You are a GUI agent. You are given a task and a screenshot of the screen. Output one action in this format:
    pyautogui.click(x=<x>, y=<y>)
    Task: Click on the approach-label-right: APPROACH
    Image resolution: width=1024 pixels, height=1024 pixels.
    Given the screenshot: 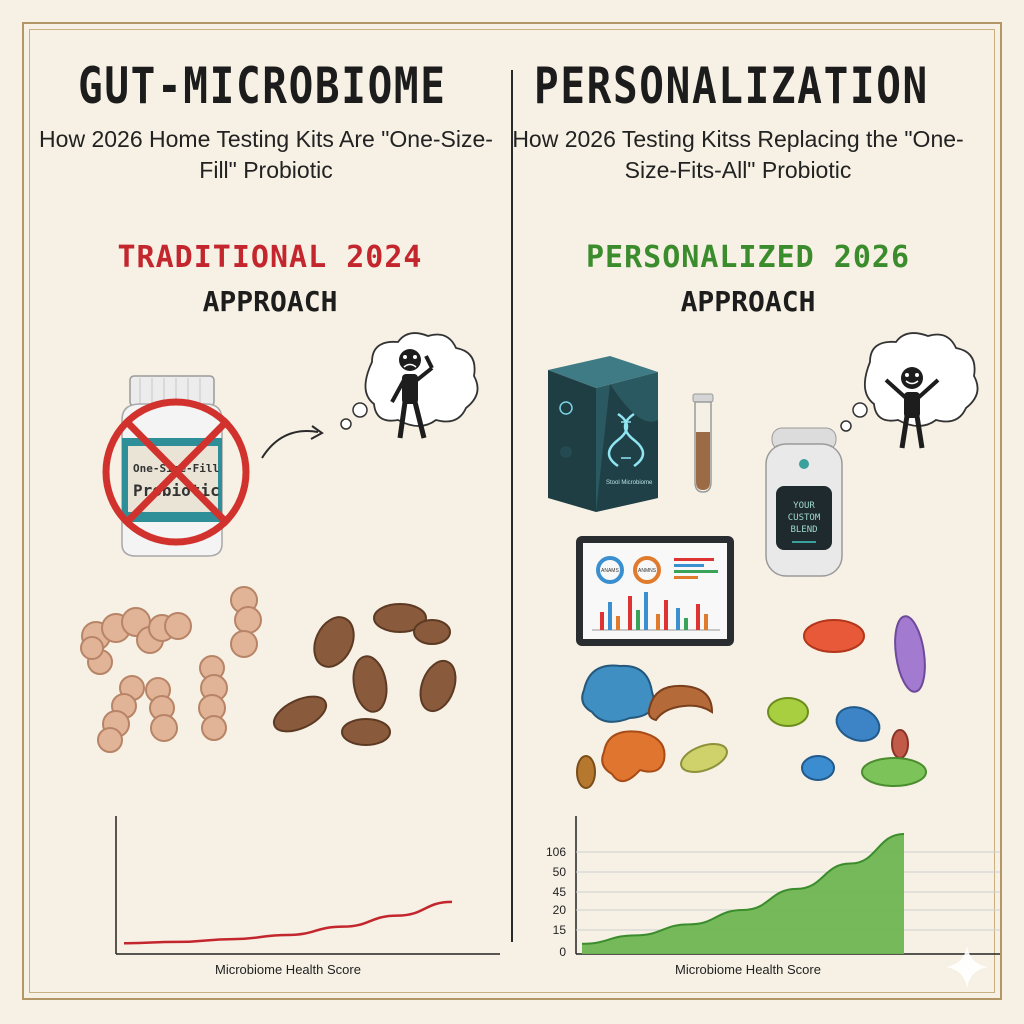 What is the action you would take?
    pyautogui.click(x=748, y=301)
    